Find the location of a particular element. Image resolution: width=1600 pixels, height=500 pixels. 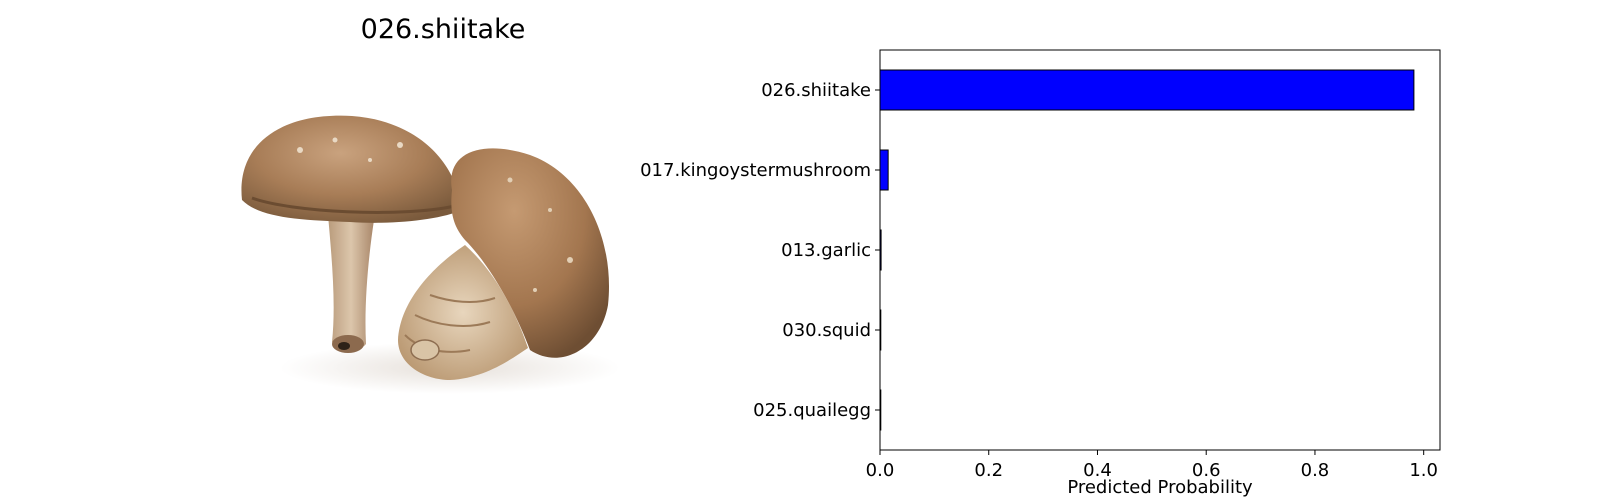

y-tick-label-4: 025.quailegg is located at coordinates (812, 410).